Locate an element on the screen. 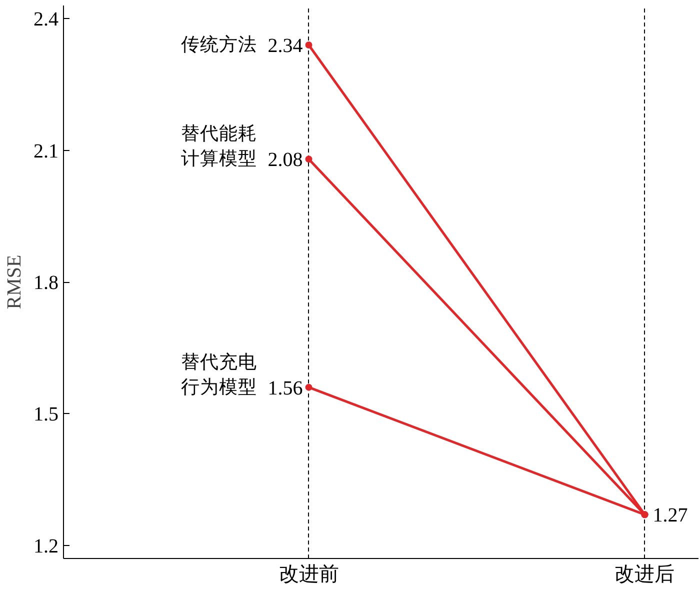  data-label: 1.56 is located at coordinates (285, 388).